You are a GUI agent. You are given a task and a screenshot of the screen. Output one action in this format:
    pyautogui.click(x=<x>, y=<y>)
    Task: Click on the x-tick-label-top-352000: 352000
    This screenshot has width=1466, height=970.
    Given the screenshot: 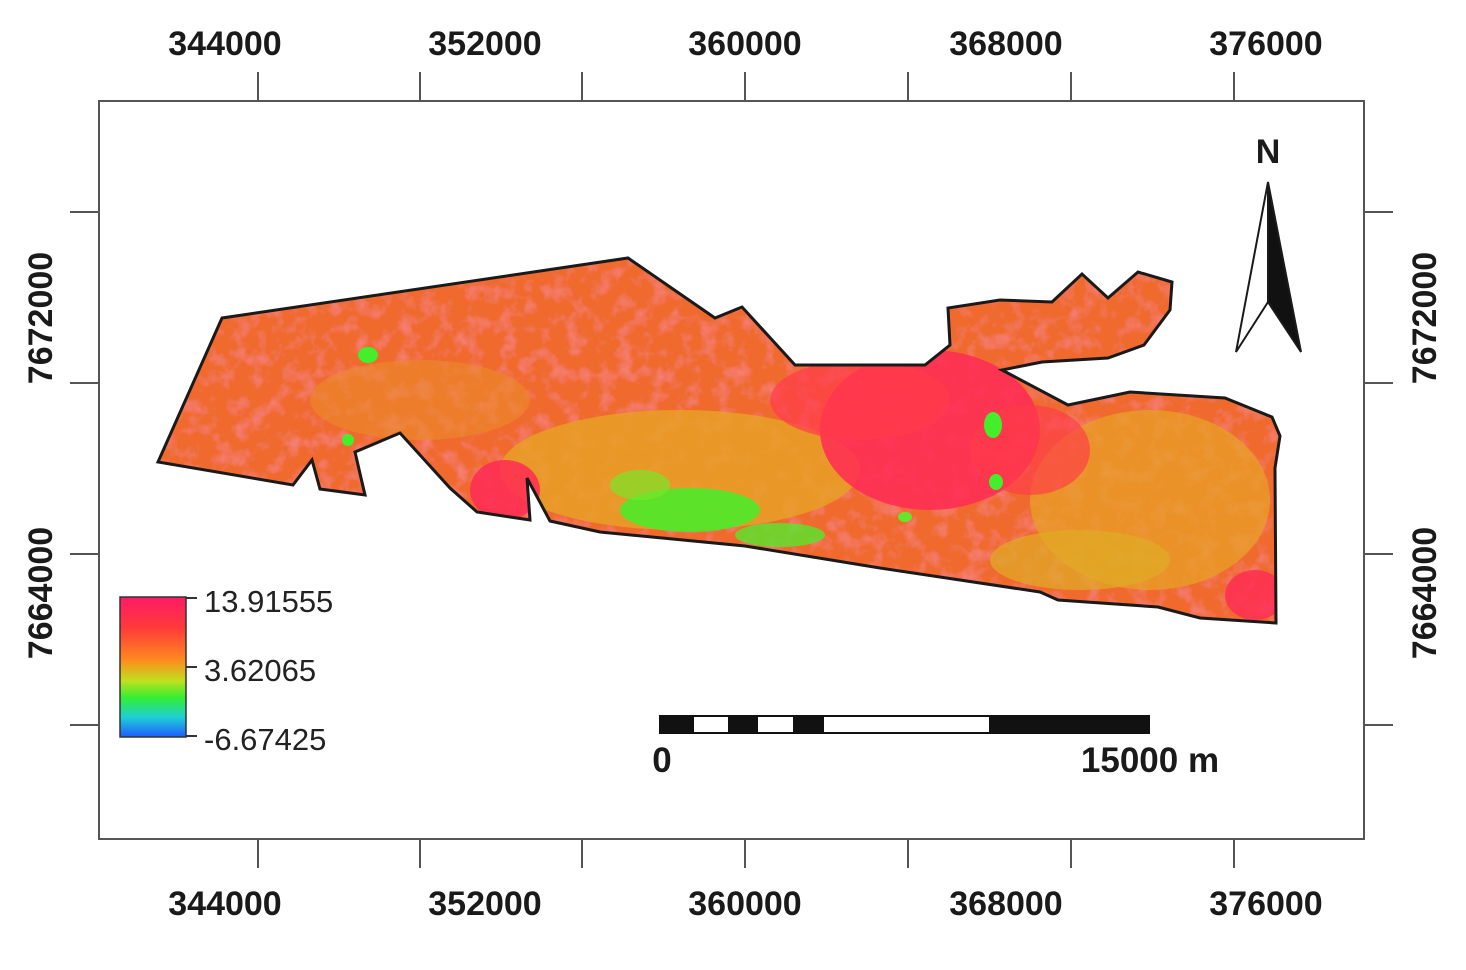 What is the action you would take?
    pyautogui.click(x=484, y=44)
    